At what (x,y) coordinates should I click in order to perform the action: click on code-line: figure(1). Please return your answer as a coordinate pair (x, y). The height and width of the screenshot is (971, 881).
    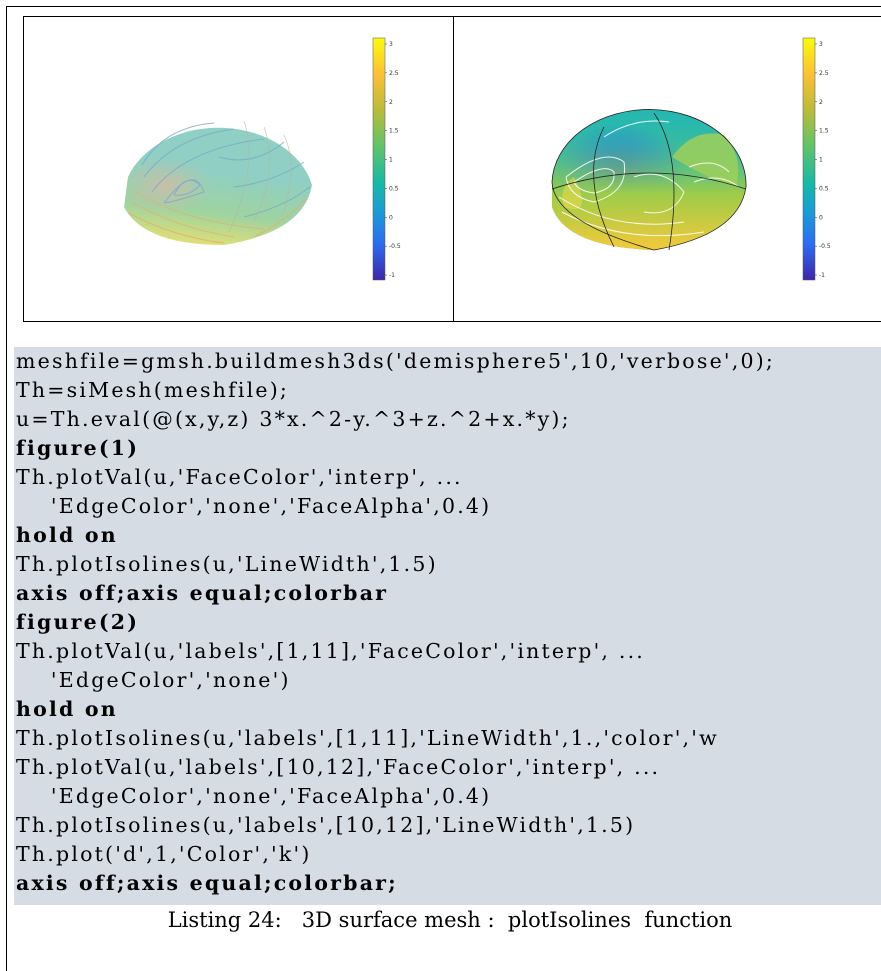
    Looking at the image, I should click on (78, 448).